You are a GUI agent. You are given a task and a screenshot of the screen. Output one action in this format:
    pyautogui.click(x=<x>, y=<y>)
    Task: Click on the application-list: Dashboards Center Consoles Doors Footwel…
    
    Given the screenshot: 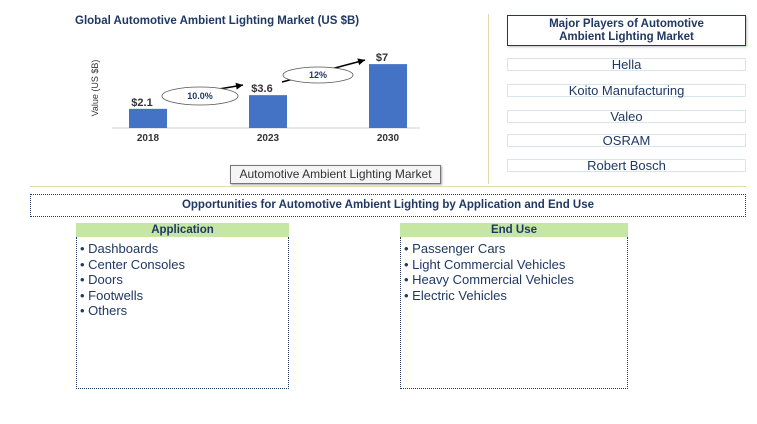 What is the action you would take?
    pyautogui.click(x=182, y=313)
    